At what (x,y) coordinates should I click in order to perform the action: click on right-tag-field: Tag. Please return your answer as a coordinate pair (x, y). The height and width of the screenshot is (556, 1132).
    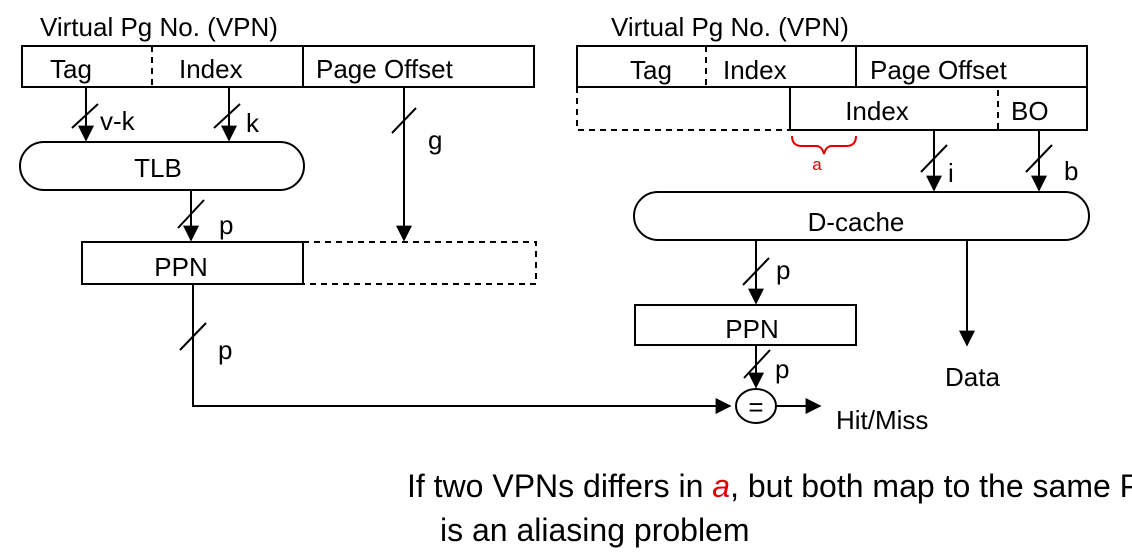
    Looking at the image, I should click on (651, 70).